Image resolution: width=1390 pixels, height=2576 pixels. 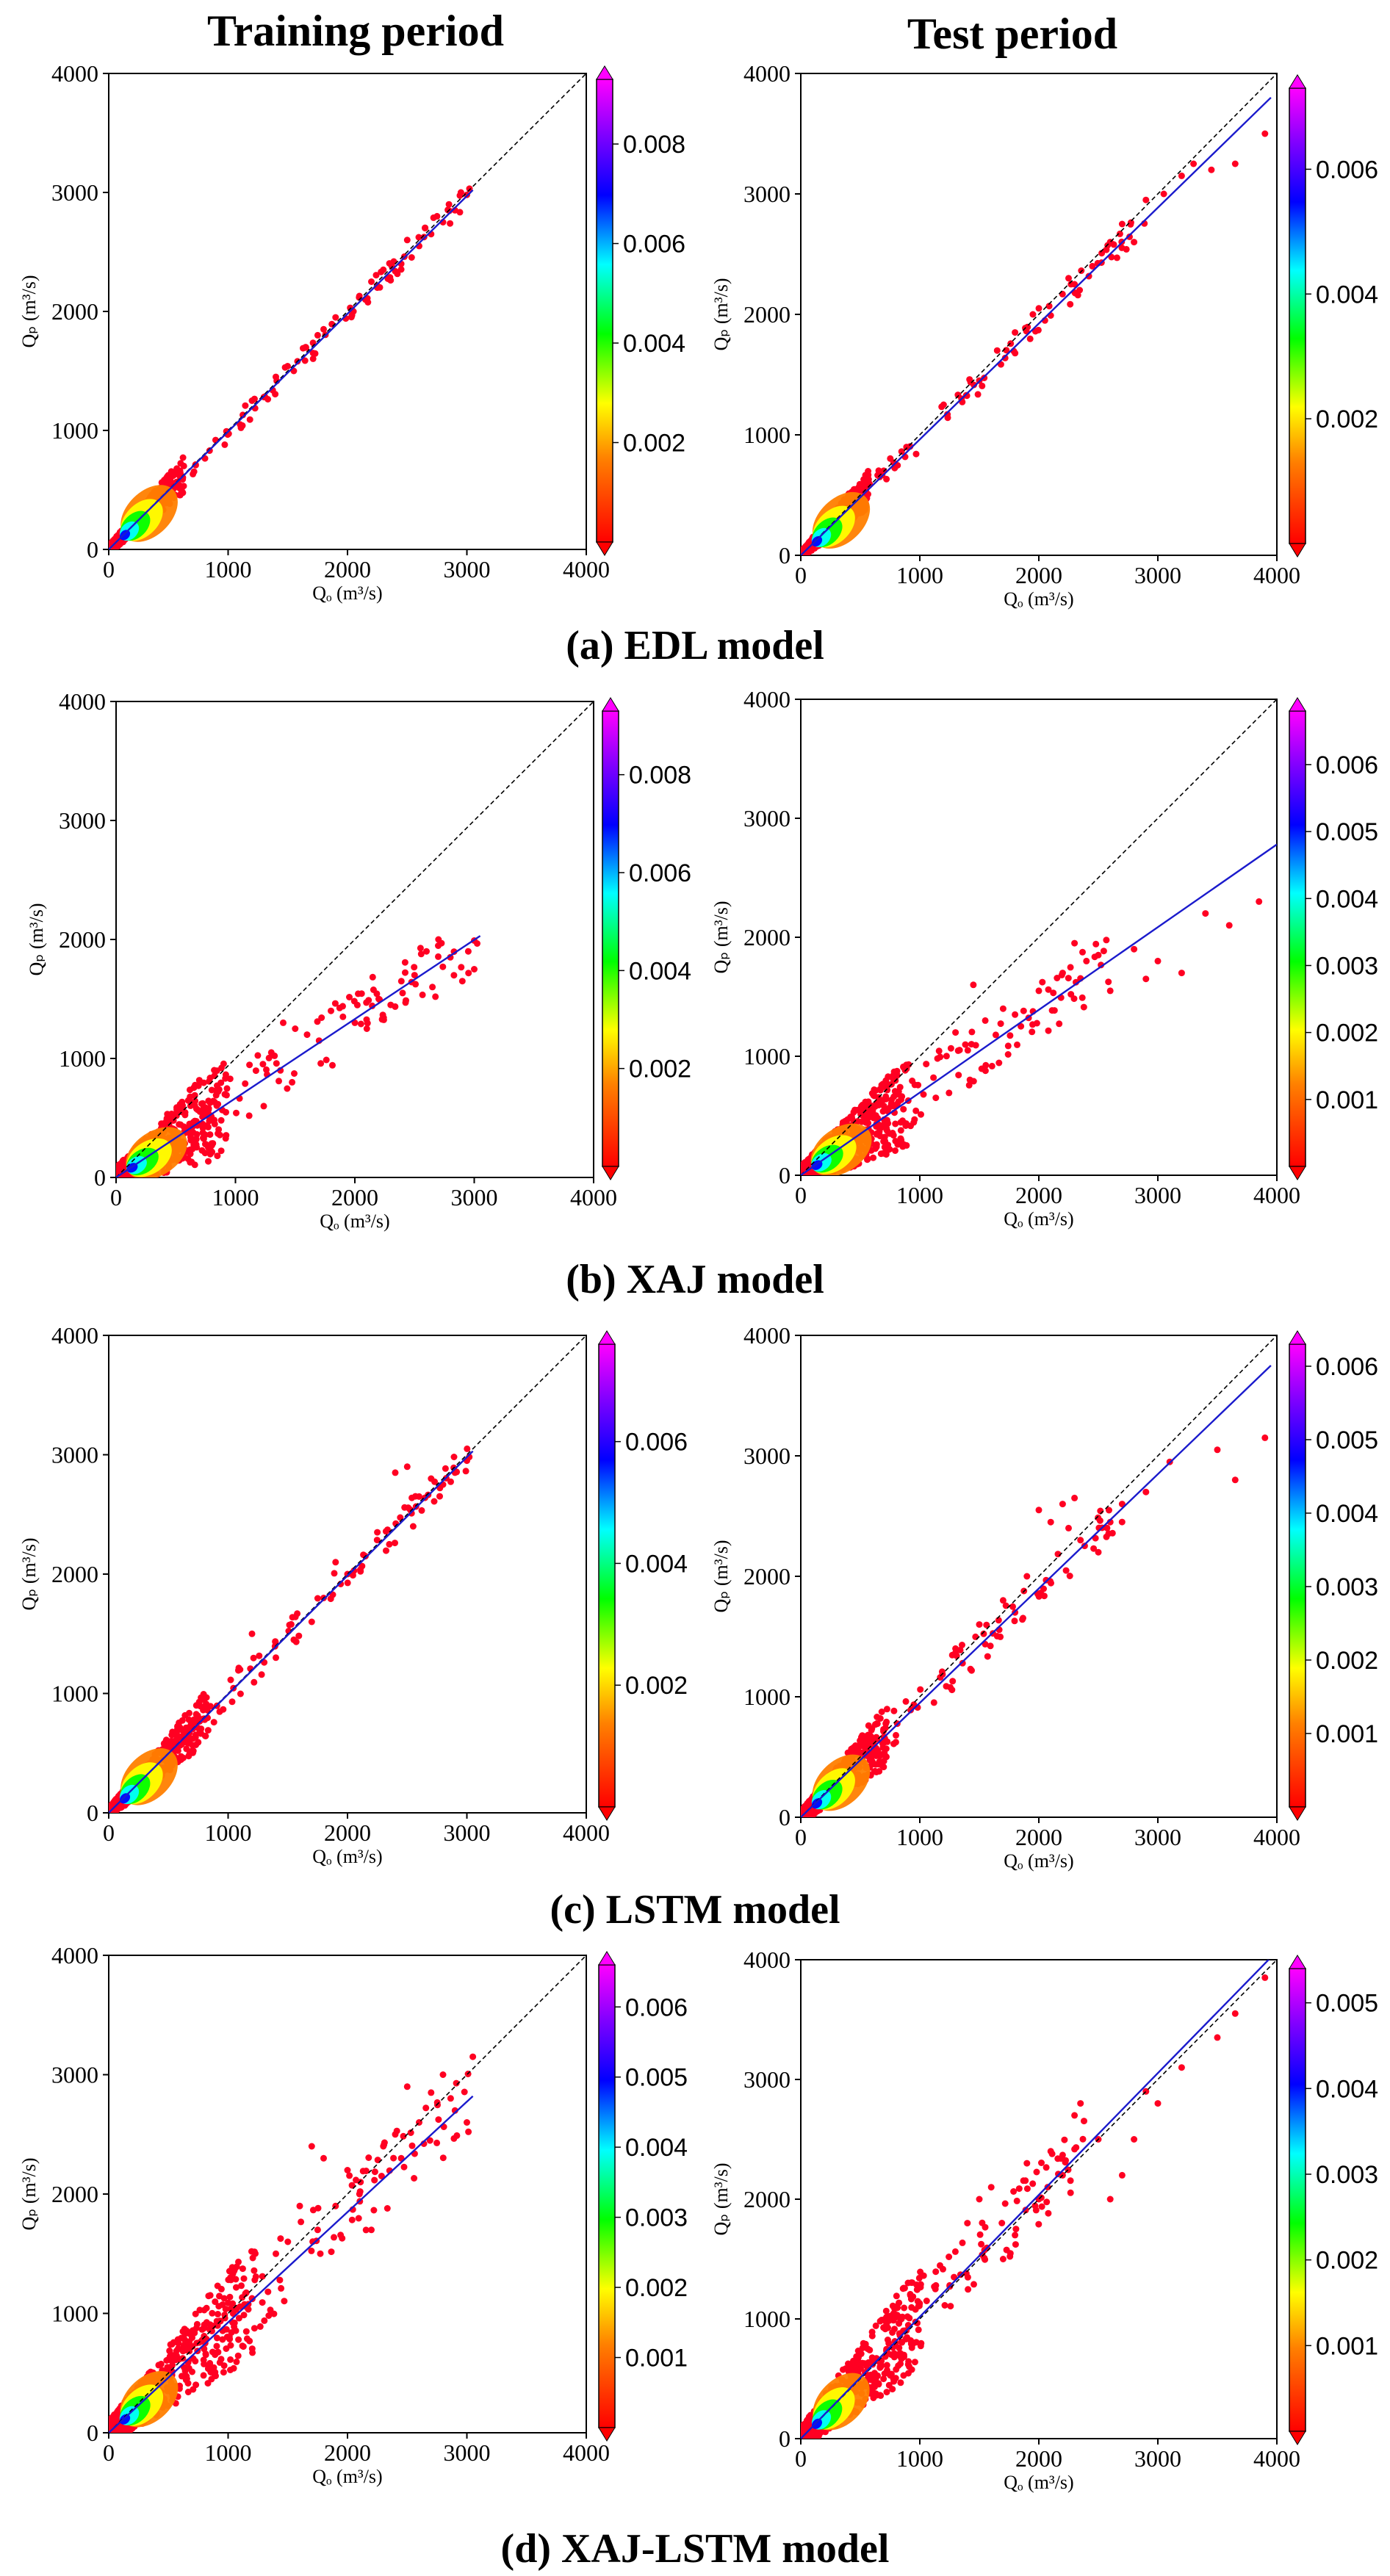 I want to click on y-tick-label: 2000, so click(x=767, y=937).